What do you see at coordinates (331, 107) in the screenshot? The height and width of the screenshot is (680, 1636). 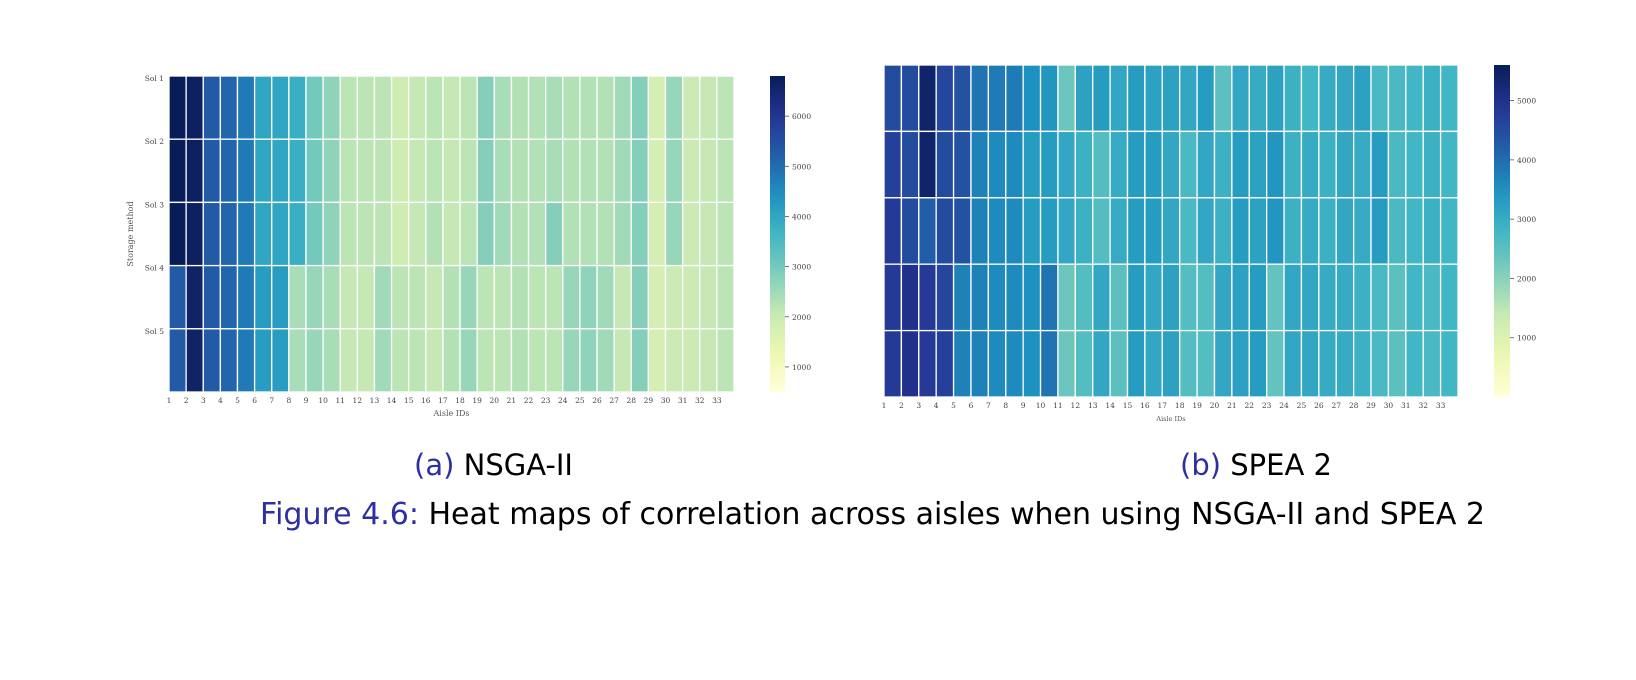 I see `heatmap-cell-r1-c10` at bounding box center [331, 107].